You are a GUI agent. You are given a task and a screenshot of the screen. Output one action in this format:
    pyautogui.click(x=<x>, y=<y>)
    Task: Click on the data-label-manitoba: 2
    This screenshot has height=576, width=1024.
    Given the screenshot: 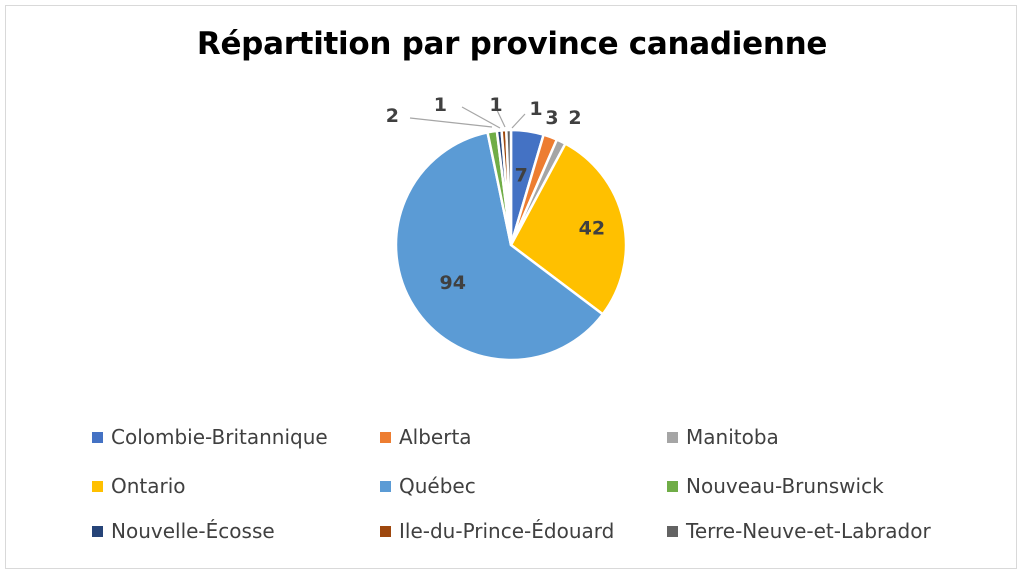 What is the action you would take?
    pyautogui.click(x=574, y=118)
    